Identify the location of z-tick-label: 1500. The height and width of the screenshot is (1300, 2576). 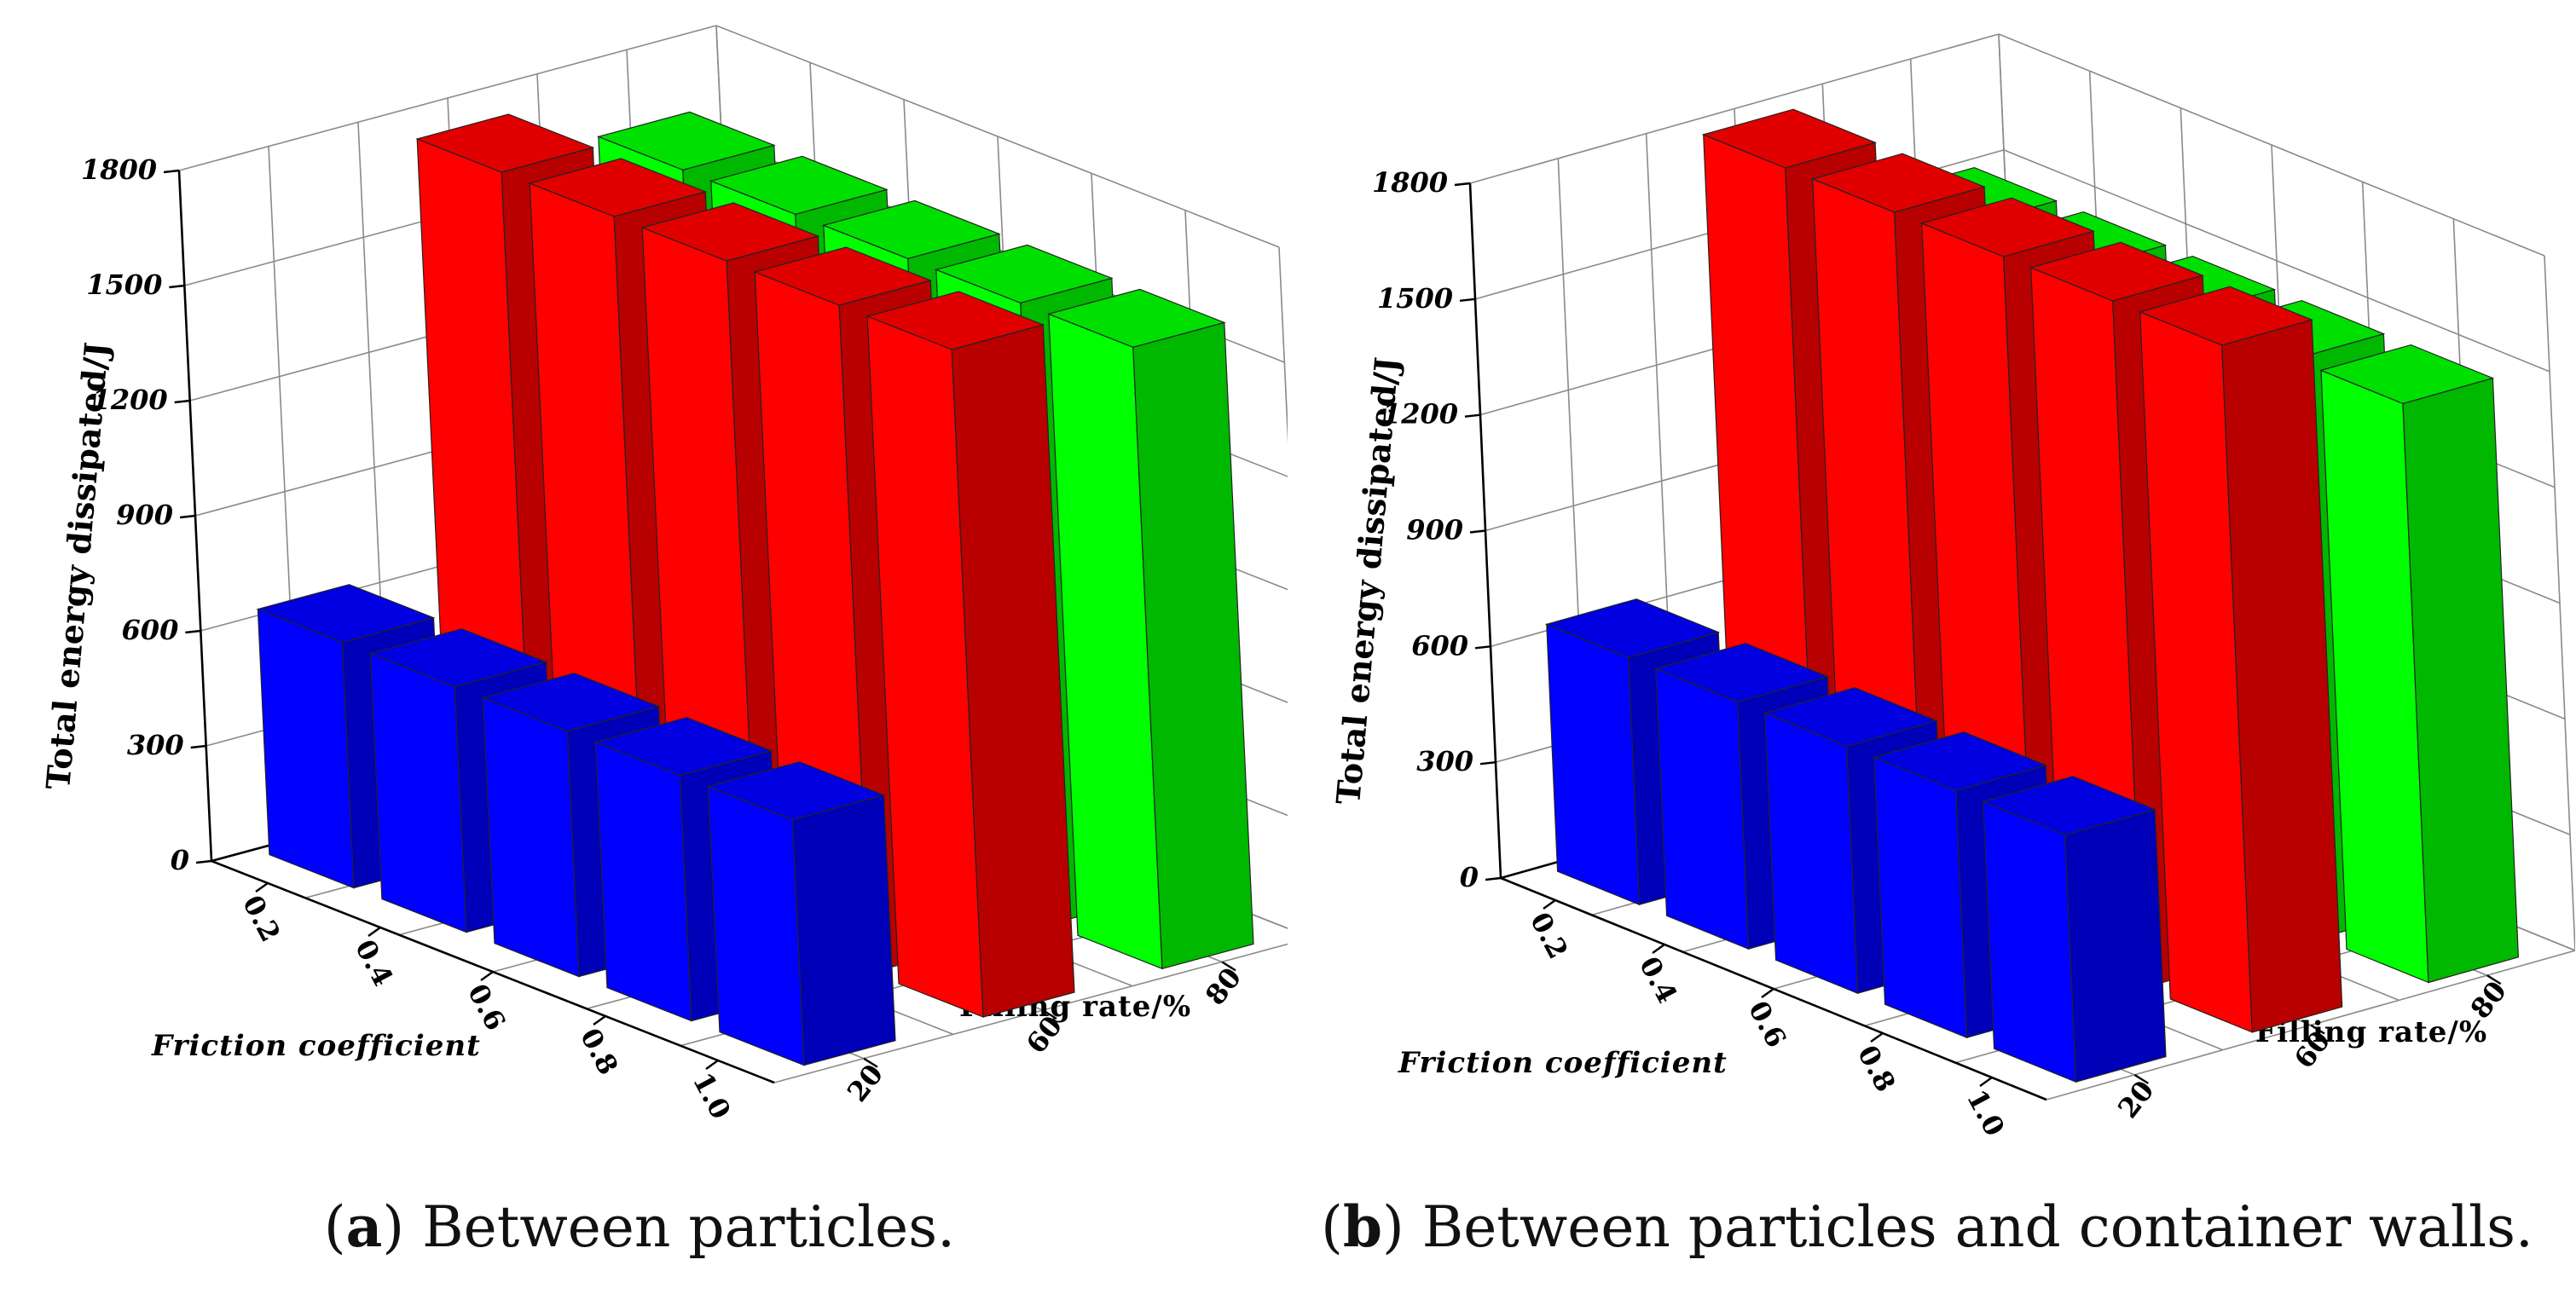
(1415, 298).